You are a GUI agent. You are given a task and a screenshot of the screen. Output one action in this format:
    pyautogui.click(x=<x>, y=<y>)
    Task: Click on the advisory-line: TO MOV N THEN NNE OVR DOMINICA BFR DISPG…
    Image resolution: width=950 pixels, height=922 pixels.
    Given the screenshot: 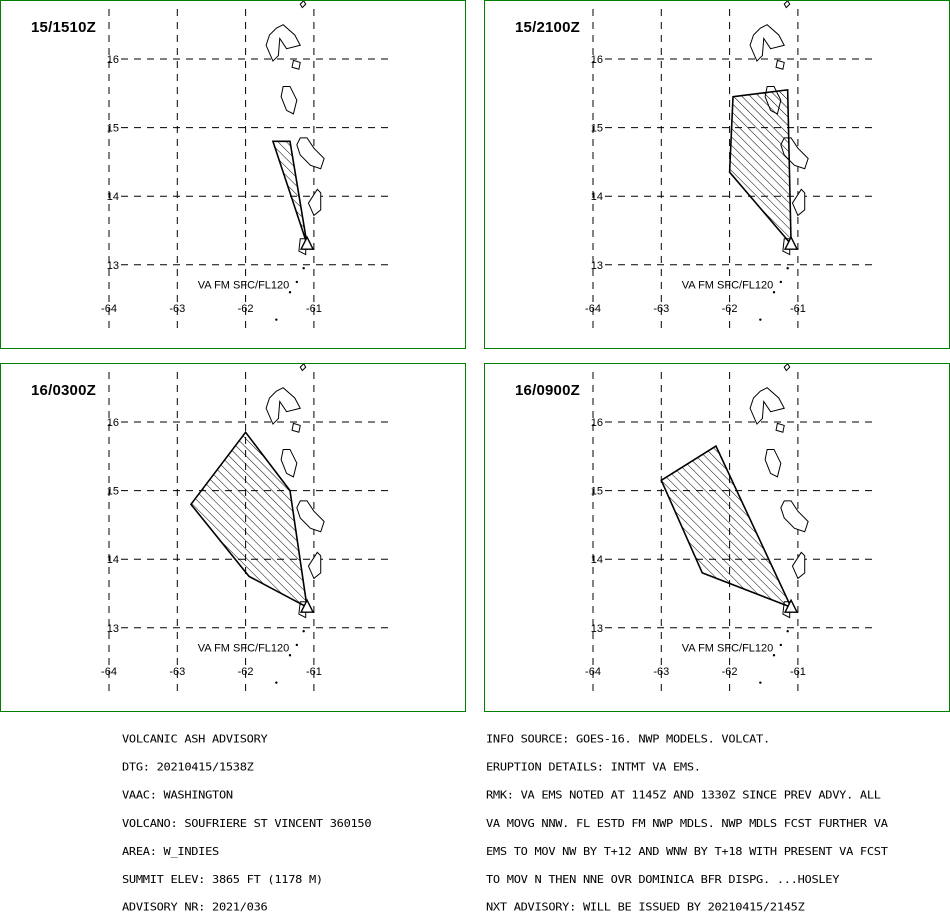 What is the action you would take?
    pyautogui.click(x=663, y=879)
    